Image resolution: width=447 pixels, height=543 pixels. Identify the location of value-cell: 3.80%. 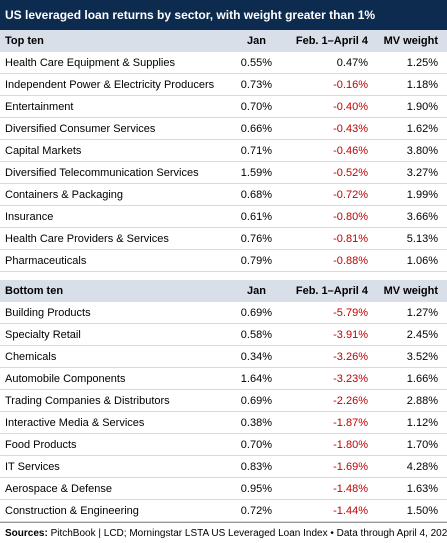
(422, 151).